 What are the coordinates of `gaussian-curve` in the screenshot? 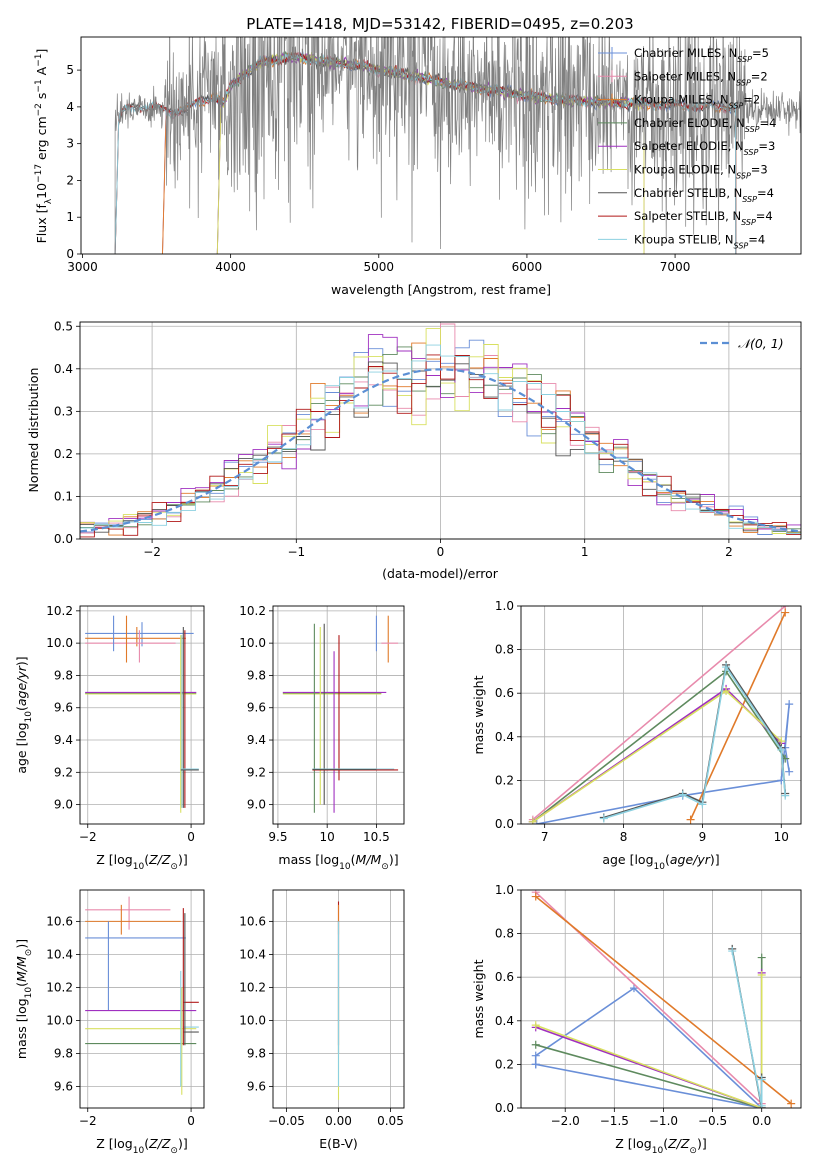 It's located at (440, 450).